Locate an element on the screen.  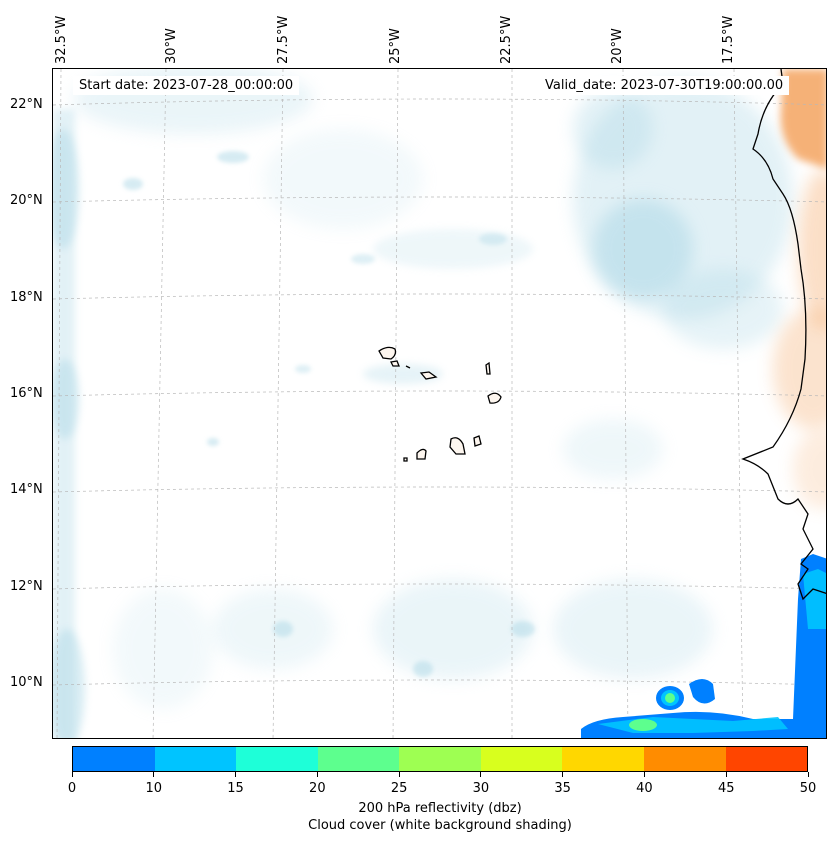
colorbar-tick-label: 35 is located at coordinates (562, 788).